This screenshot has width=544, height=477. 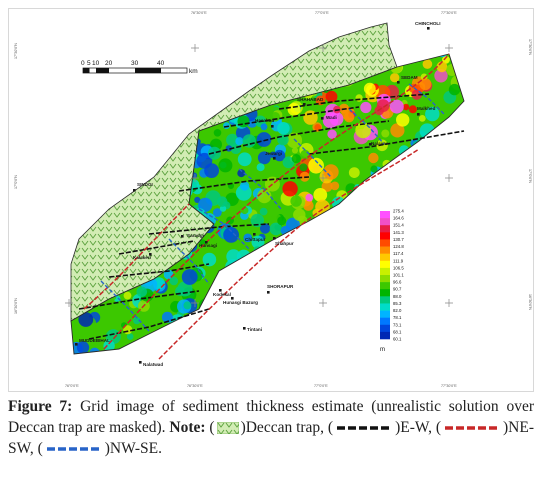 I want to click on coord-top-2: 77°0'0"E, so click(x=322, y=13).